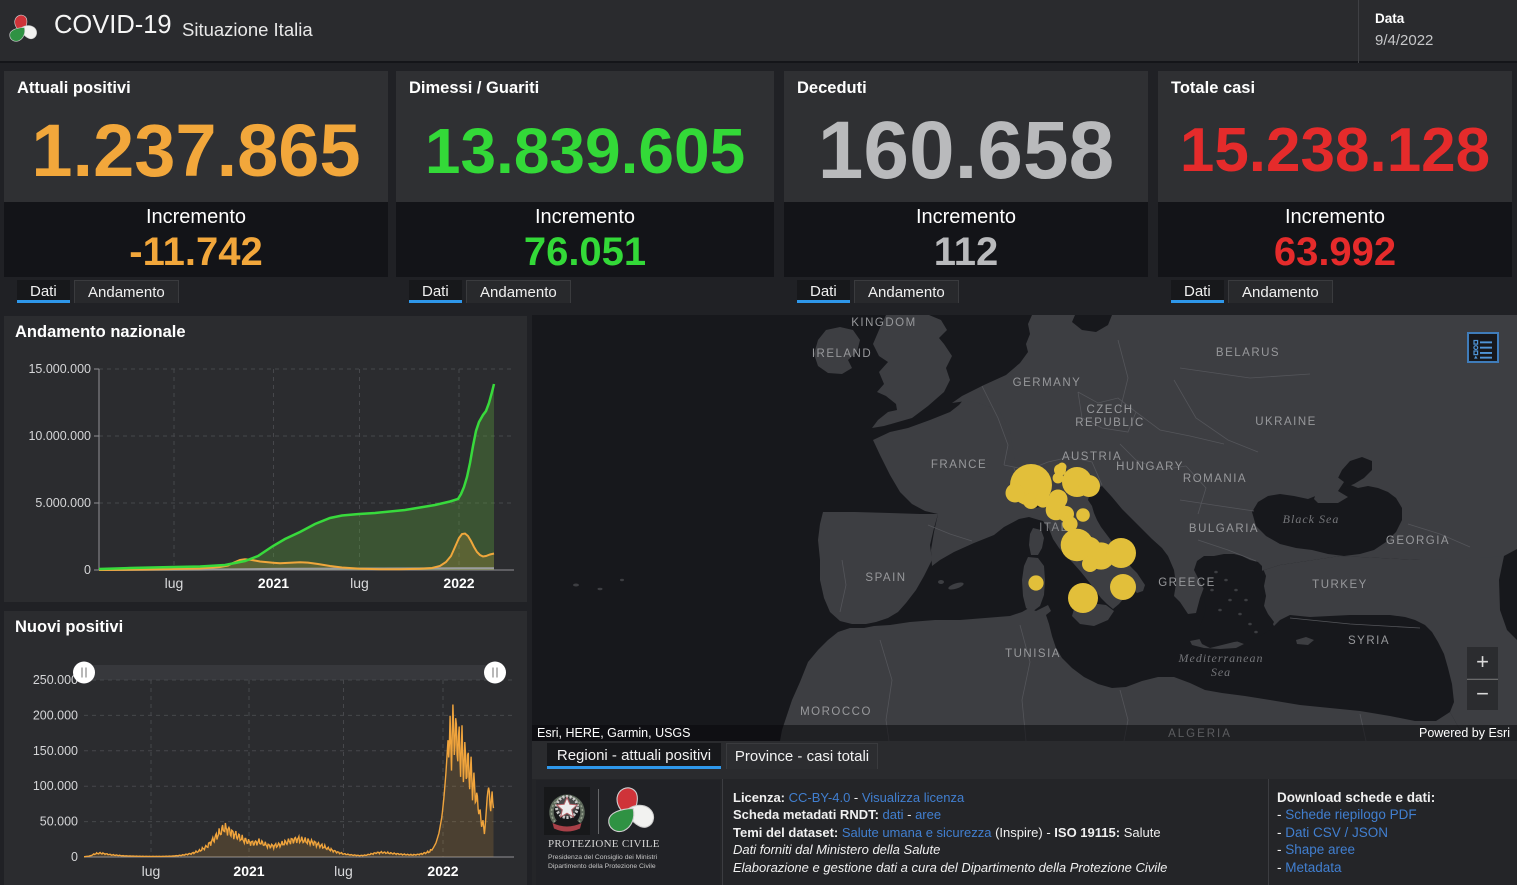 The height and width of the screenshot is (885, 1517). I want to click on svg-text: 50.000, so click(59, 822).